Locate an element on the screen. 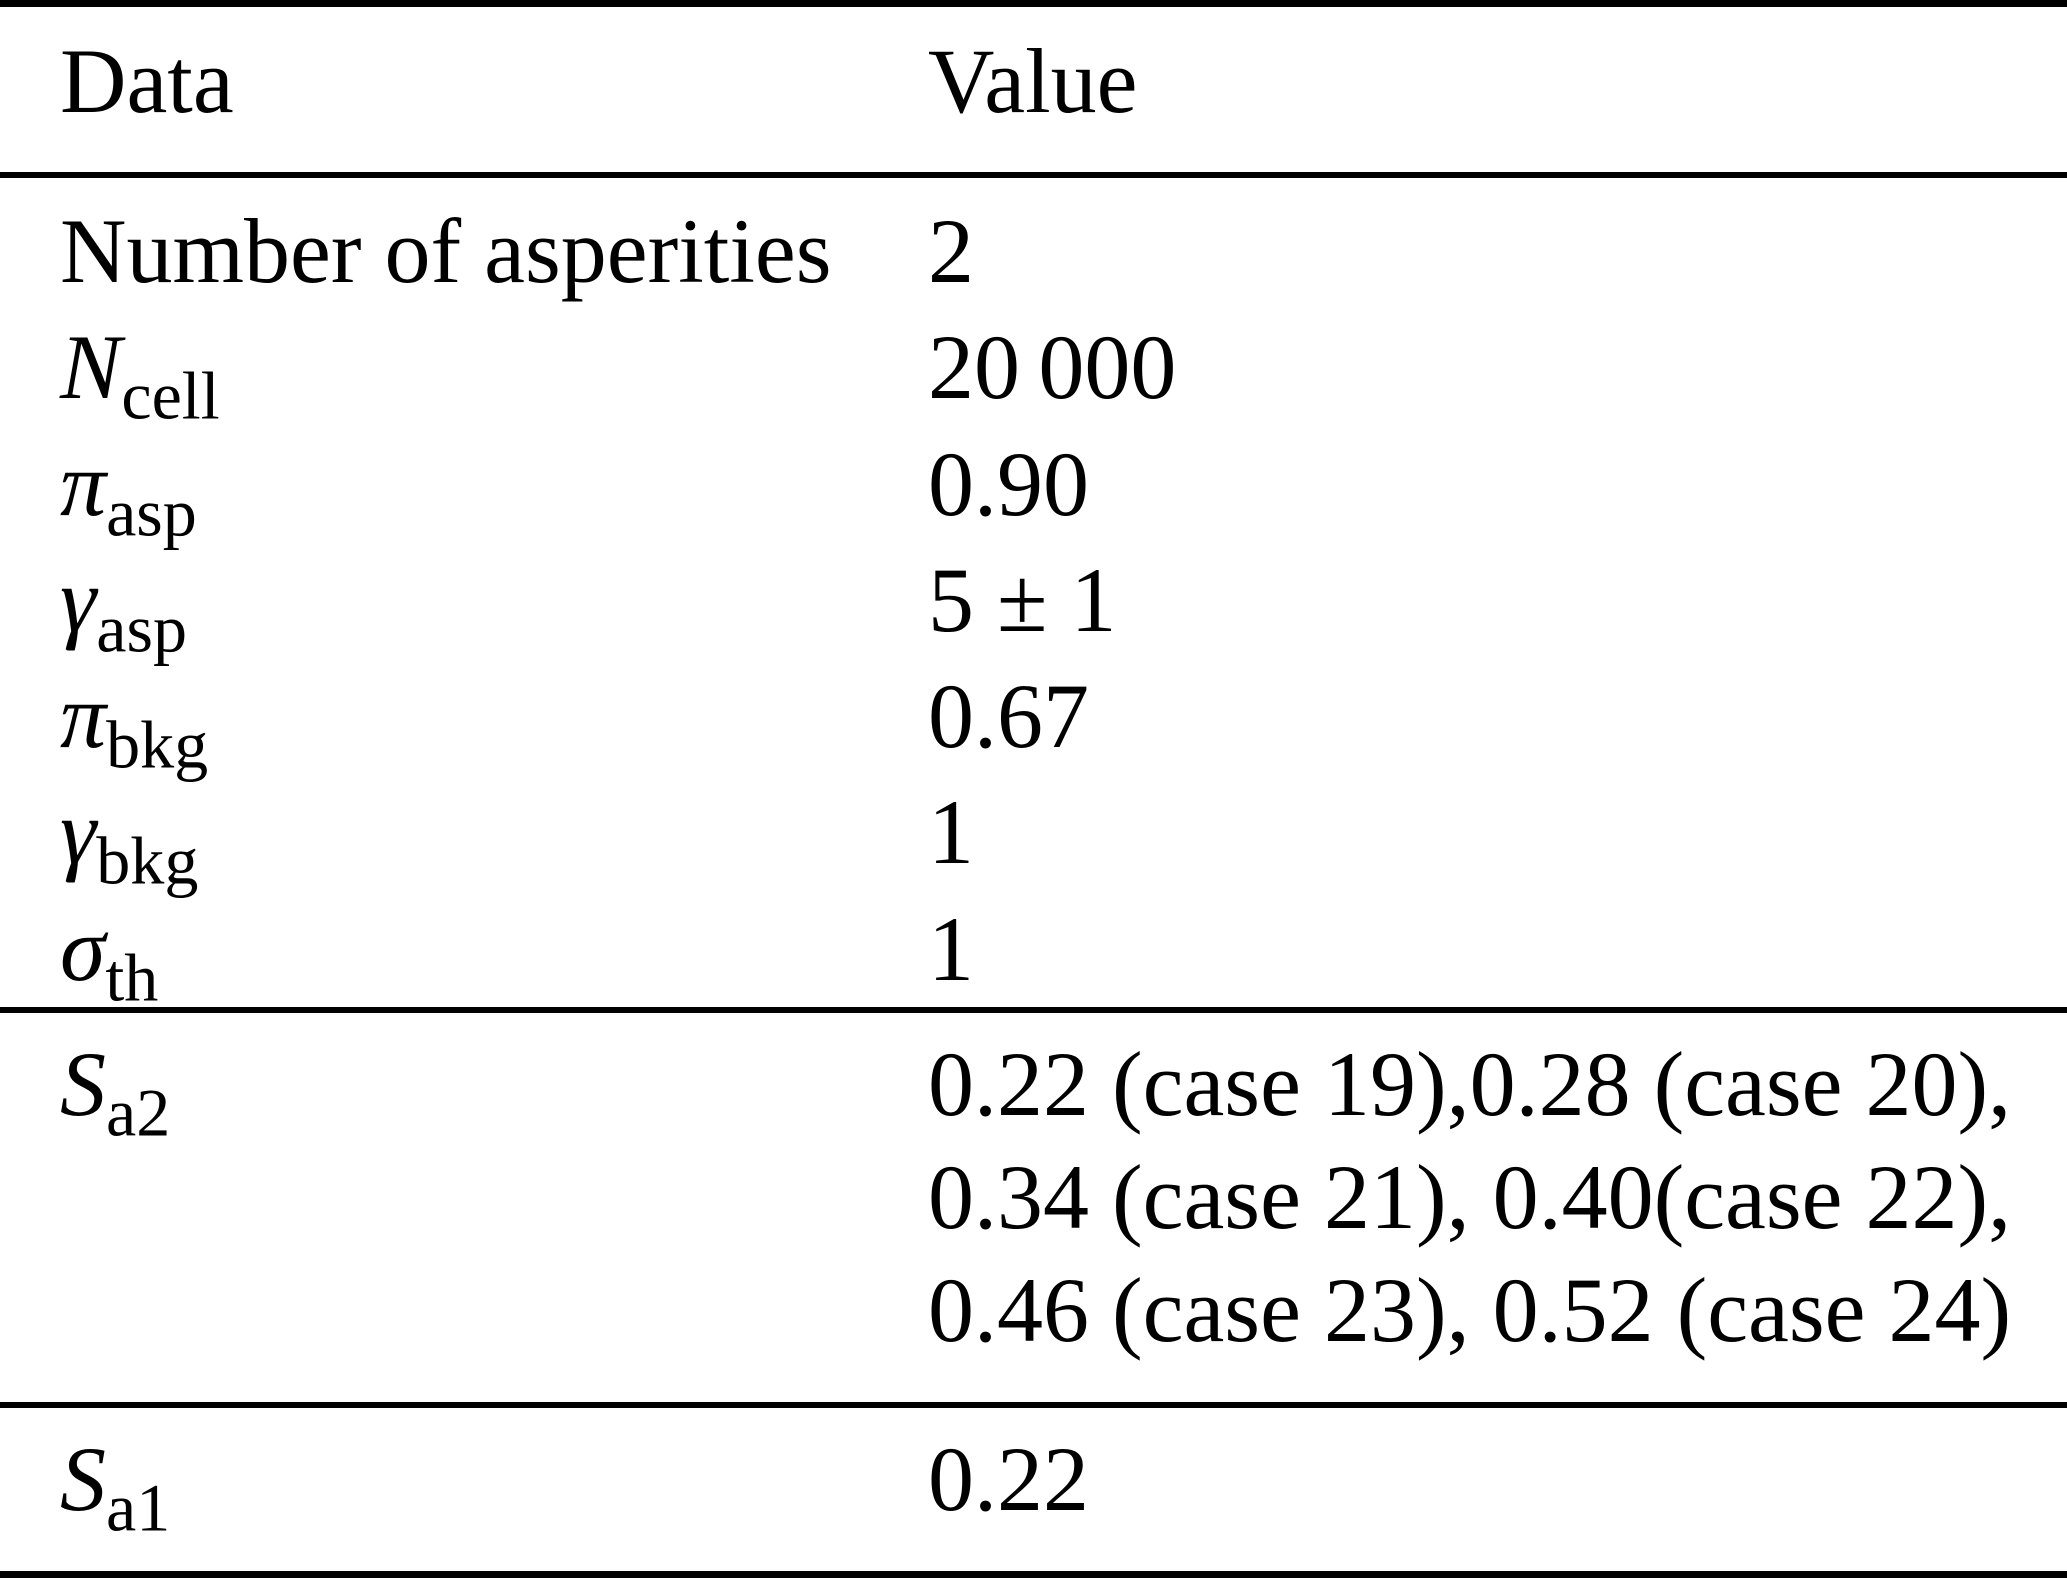 The width and height of the screenshot is (2067, 1581). math-subscript: a1 is located at coordinates (138, 1507).